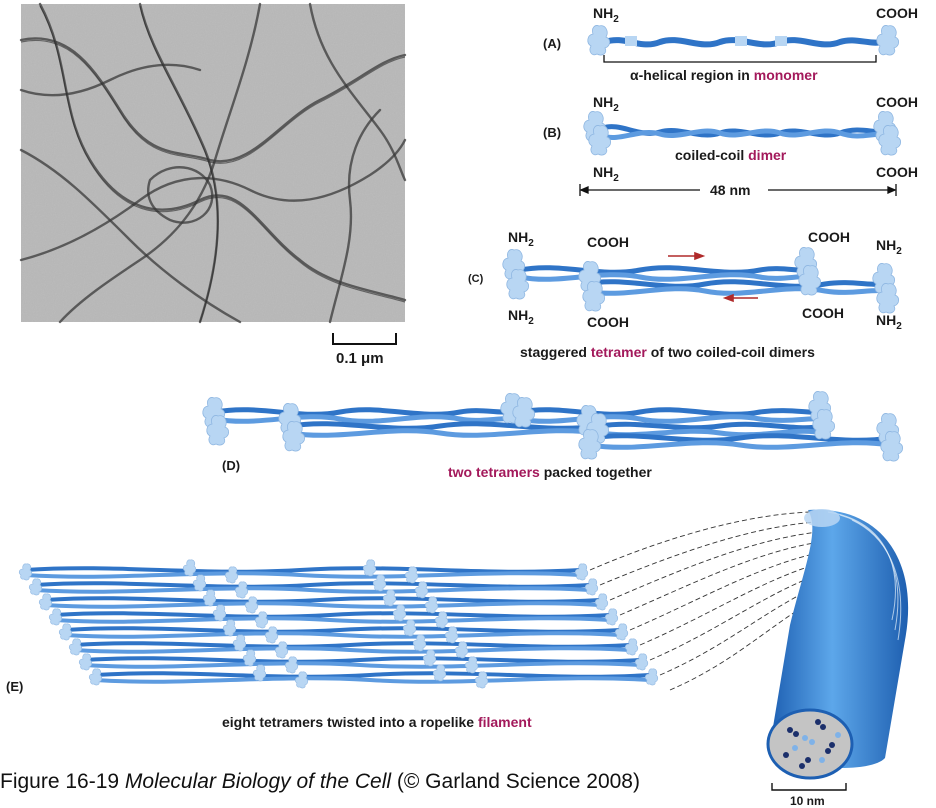  I want to click on panel-b-cooh-top: COOH, so click(897, 102).